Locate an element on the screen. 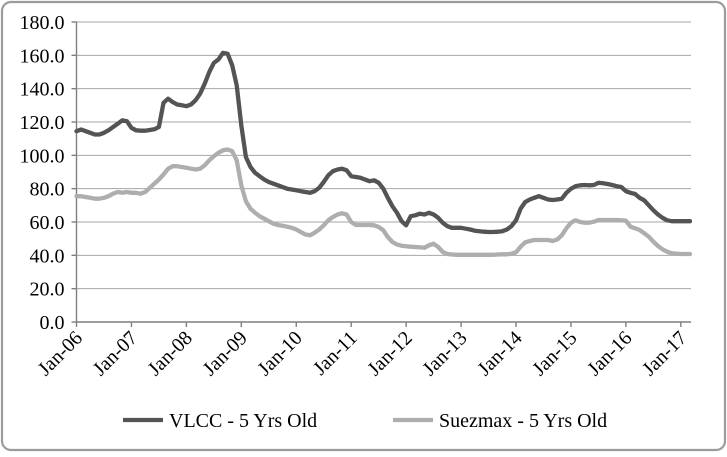  y-tick-label: 60.0 is located at coordinates (47, 223).